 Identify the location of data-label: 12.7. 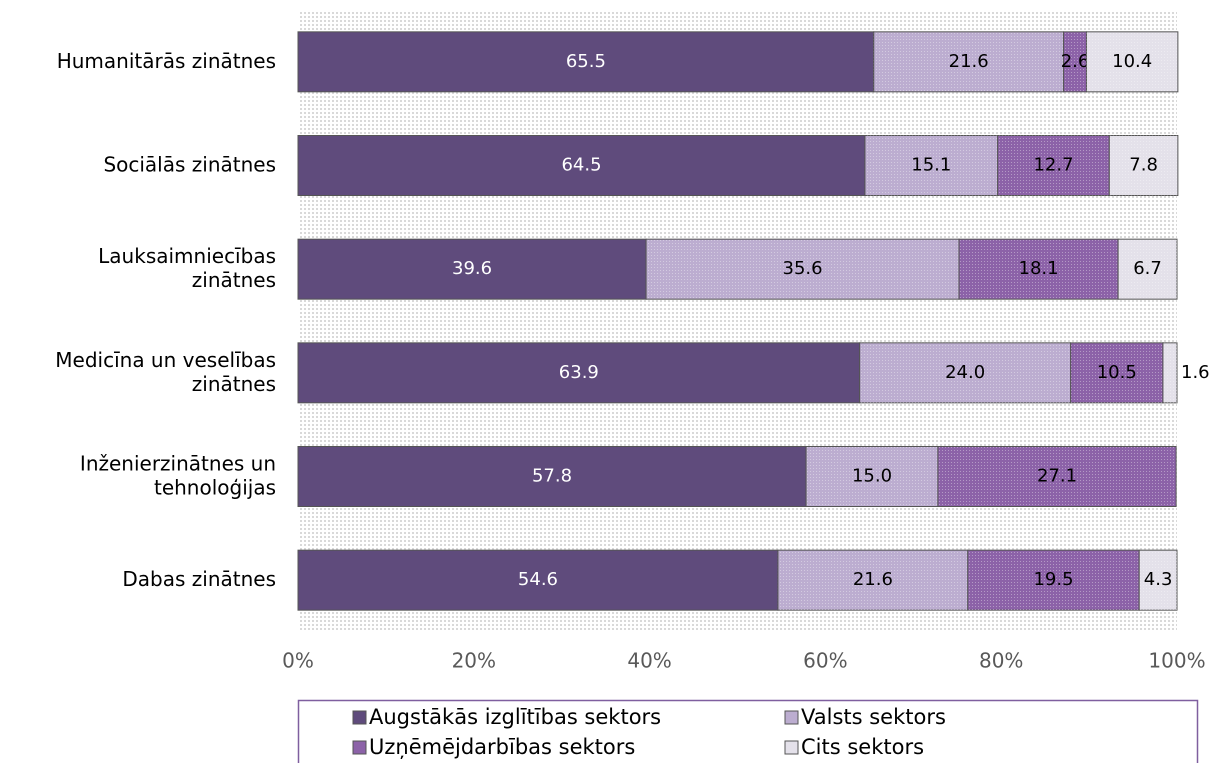
(1053, 165).